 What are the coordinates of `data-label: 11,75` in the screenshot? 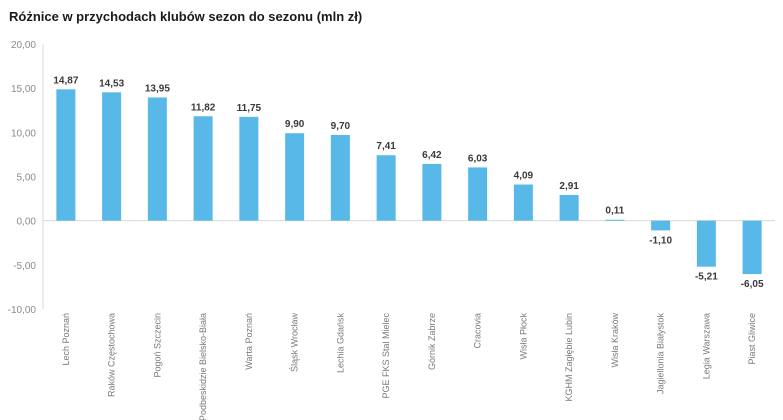 It's located at (249, 108).